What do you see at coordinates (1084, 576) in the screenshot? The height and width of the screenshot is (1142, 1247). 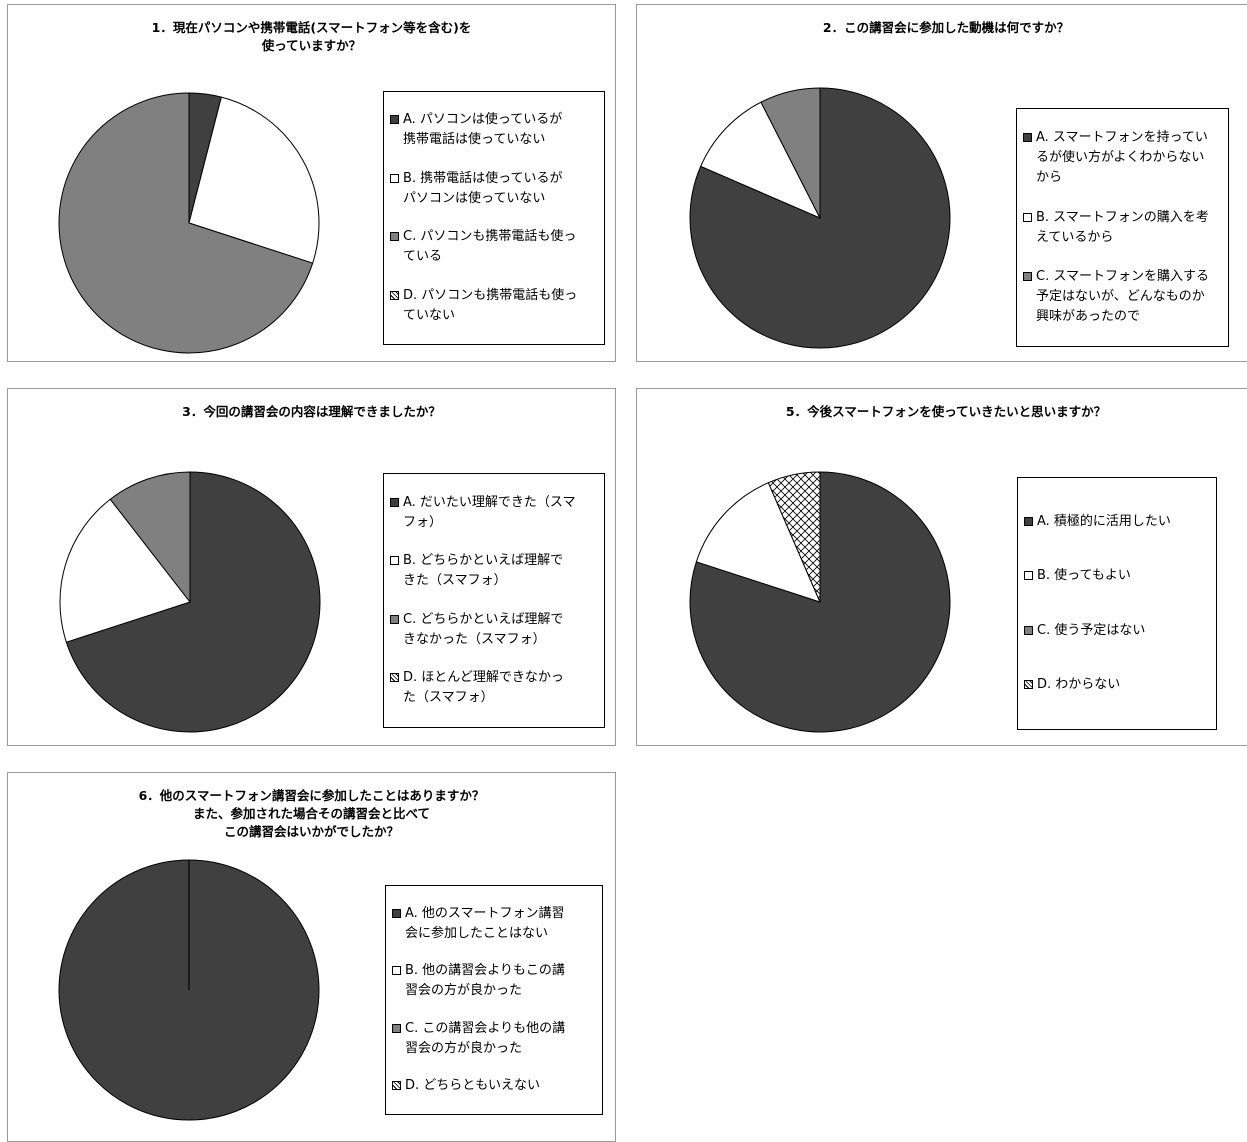 I see `legend-label: B. 使ってもよい` at bounding box center [1084, 576].